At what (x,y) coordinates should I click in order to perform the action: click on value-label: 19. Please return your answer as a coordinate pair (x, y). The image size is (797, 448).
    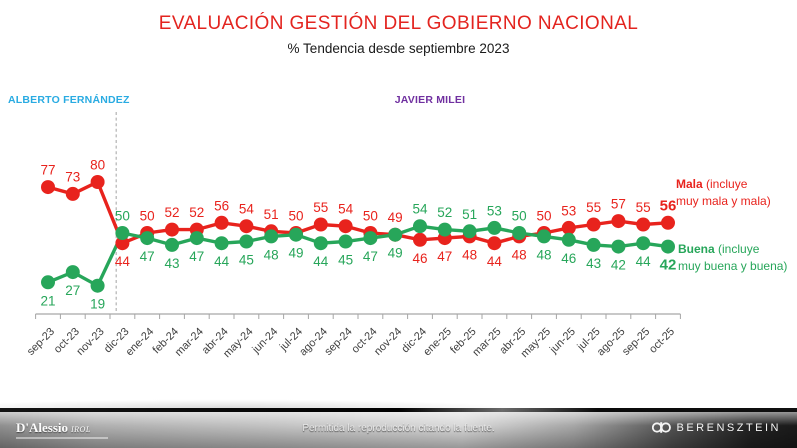
    Looking at the image, I should click on (97, 304).